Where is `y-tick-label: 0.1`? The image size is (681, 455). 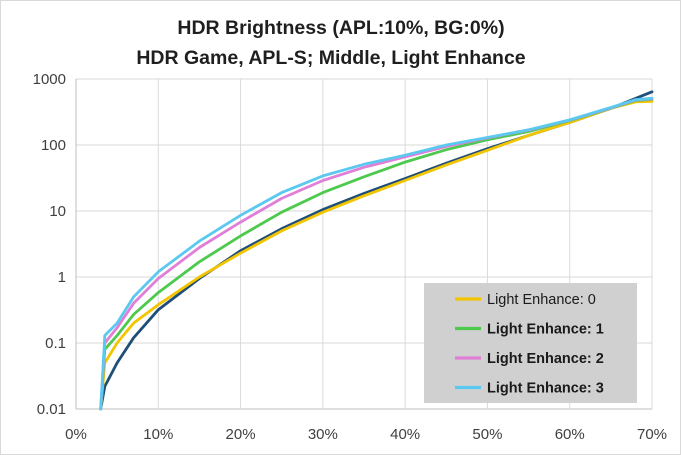
y-tick-label: 0.1 is located at coordinates (55, 343).